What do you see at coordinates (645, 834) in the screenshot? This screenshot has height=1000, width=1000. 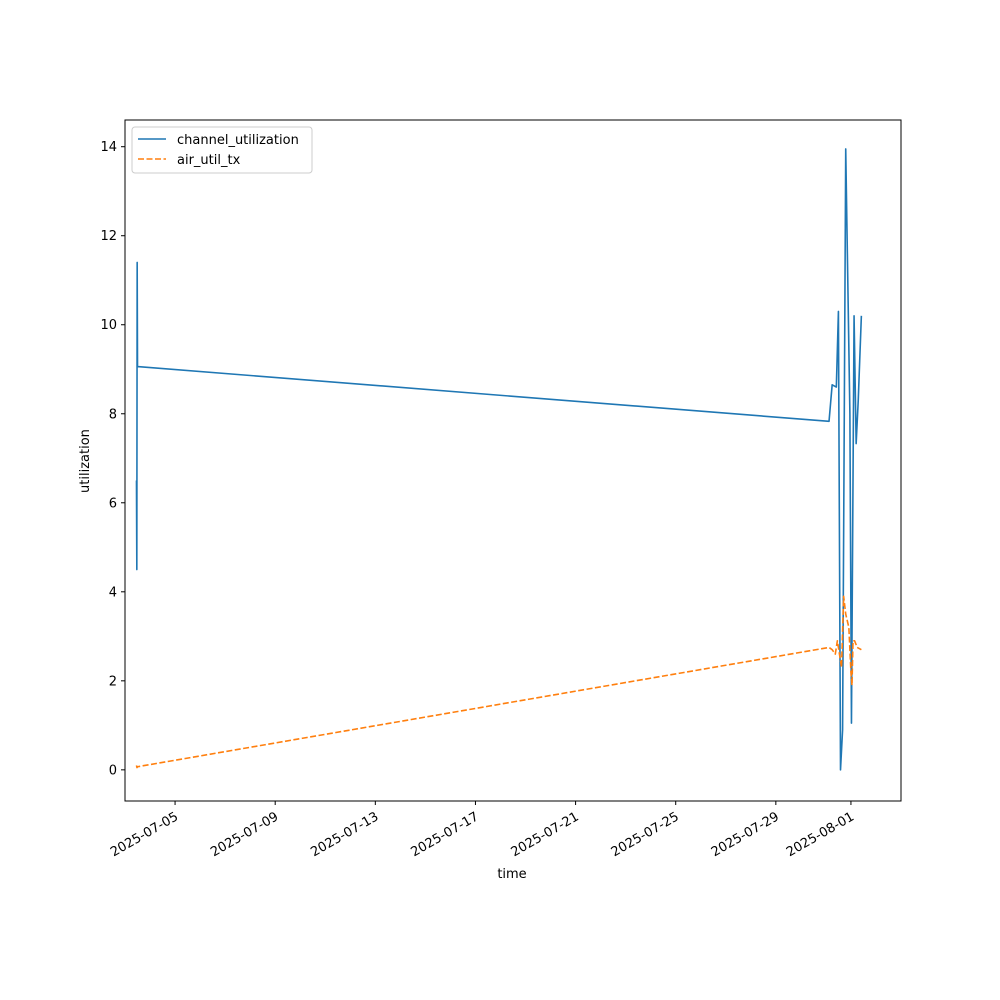 I see `x-tick-label: 2025-07-25` at bounding box center [645, 834].